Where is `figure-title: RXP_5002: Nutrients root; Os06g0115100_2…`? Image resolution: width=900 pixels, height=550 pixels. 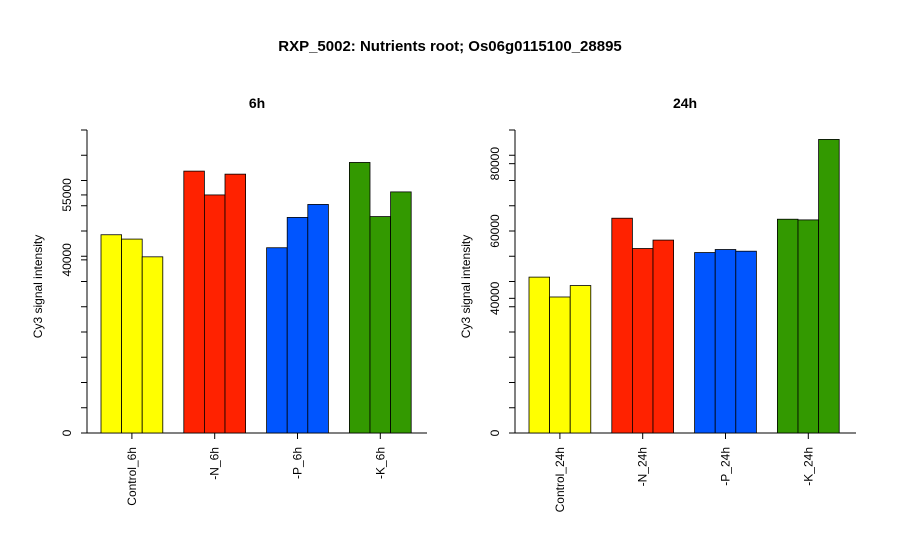
figure-title: RXP_5002: Nutrients root; Os06g0115100_2… is located at coordinates (450, 46).